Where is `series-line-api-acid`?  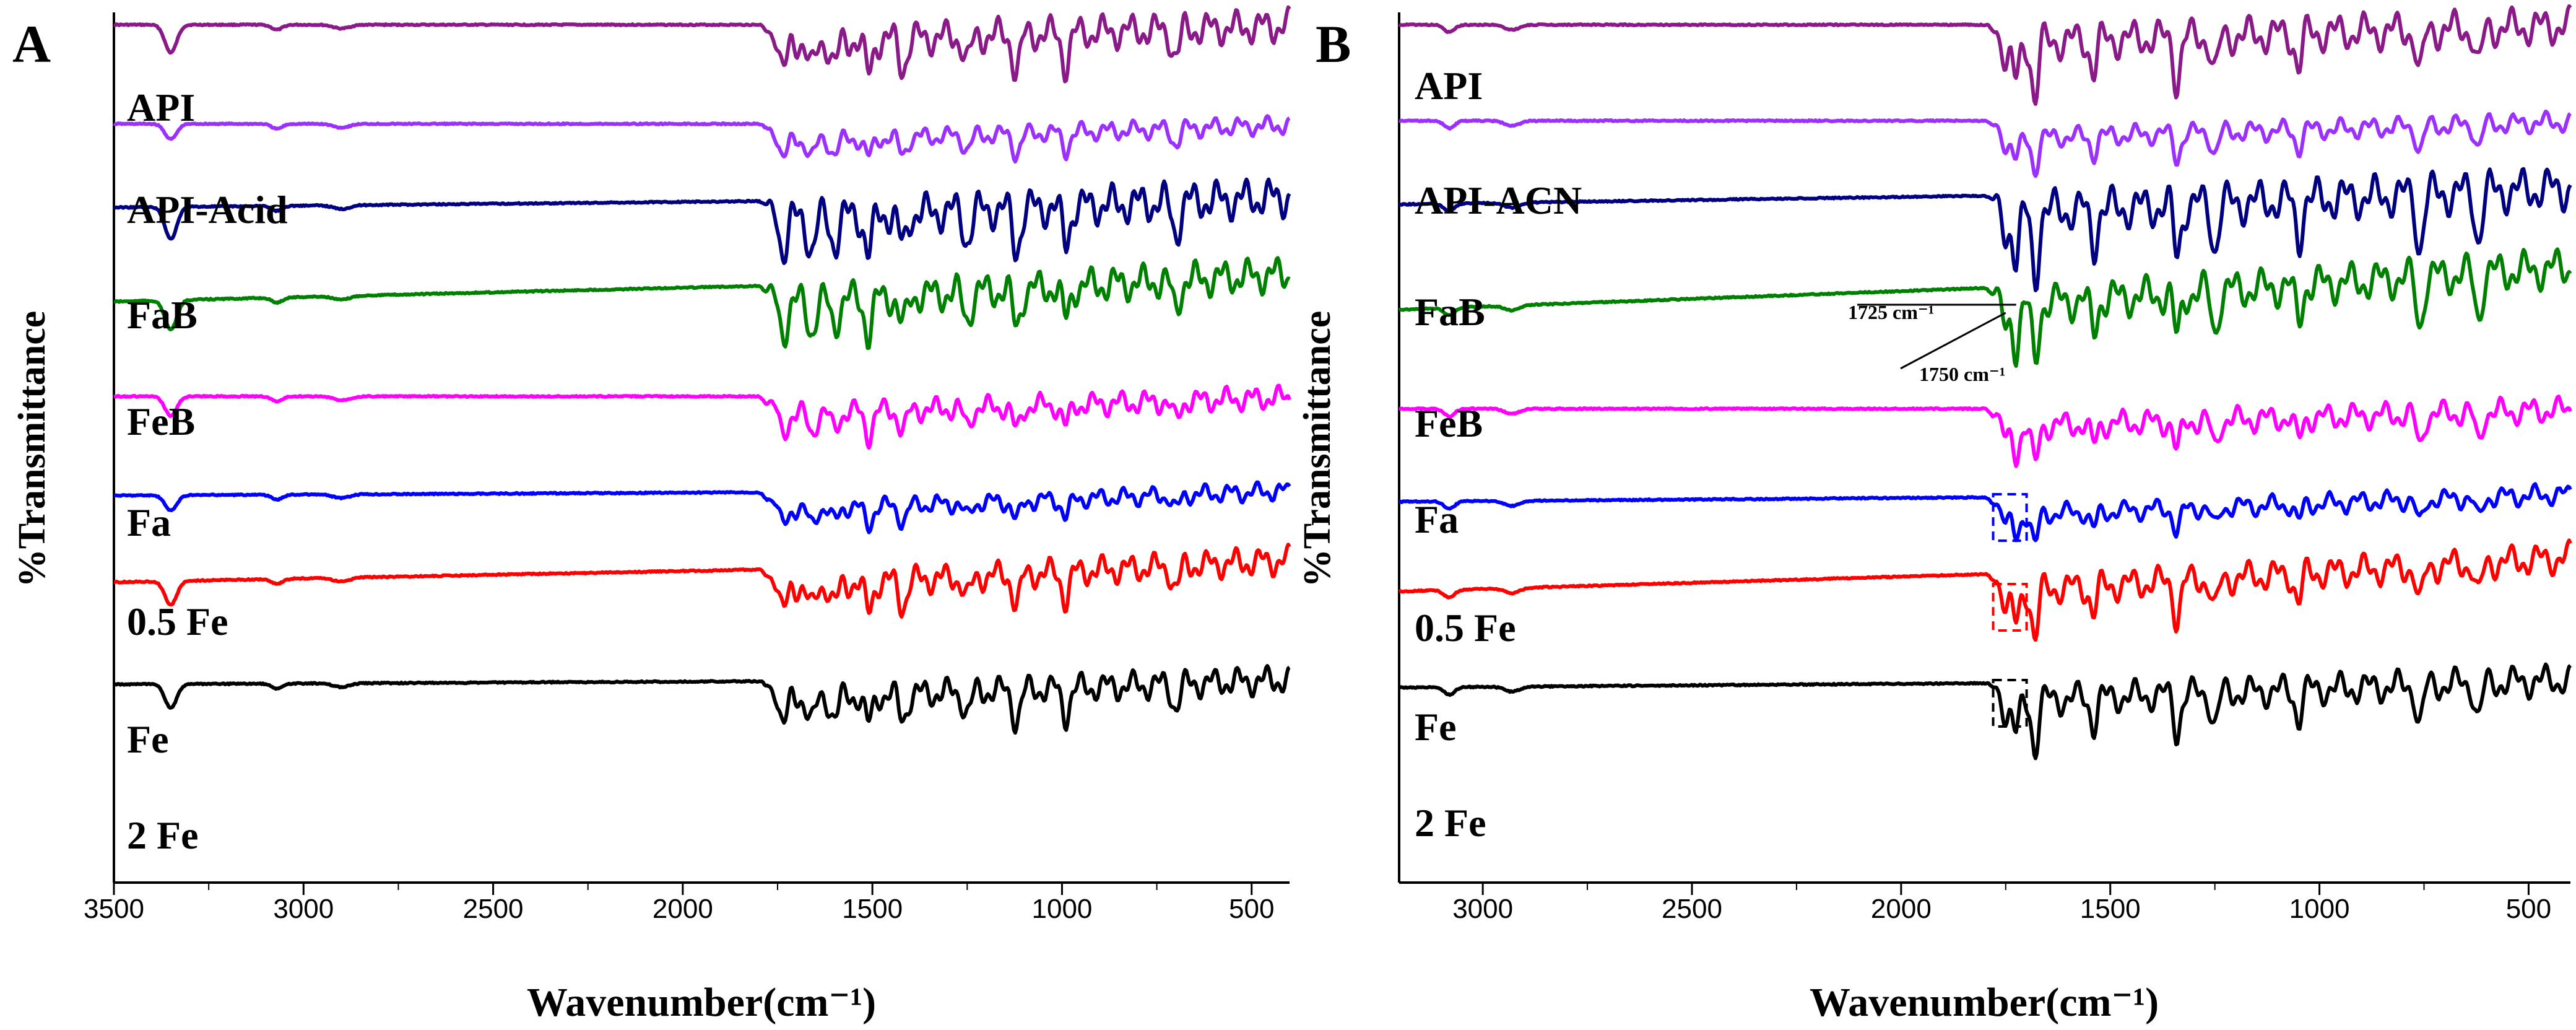 series-line-api-acid is located at coordinates (702, 139).